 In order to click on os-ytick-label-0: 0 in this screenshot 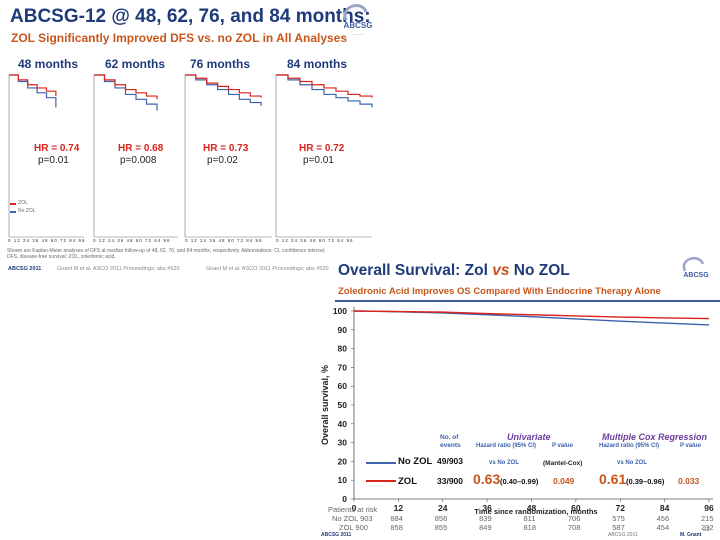, I will do `click(344, 499)`.